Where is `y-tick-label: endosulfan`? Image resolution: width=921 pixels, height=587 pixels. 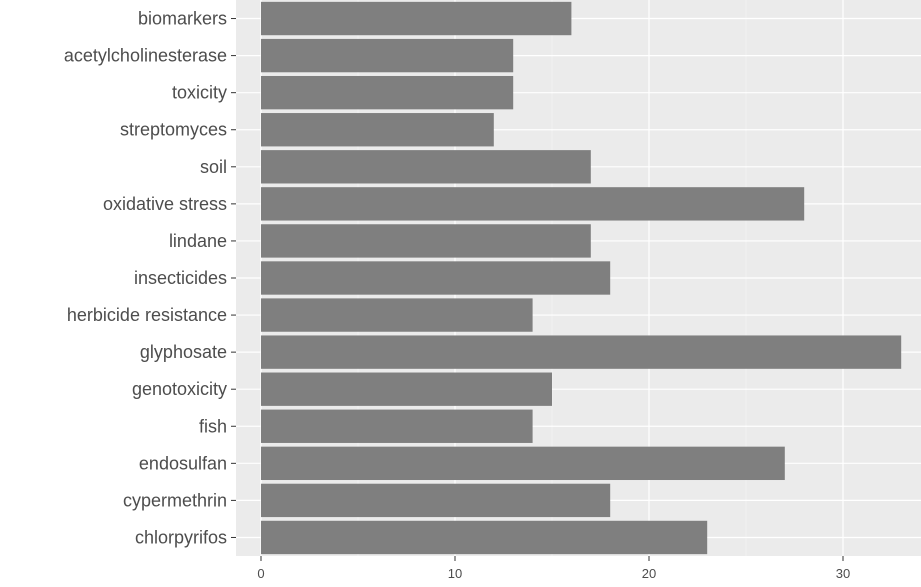 y-tick-label: endosulfan is located at coordinates (183, 463).